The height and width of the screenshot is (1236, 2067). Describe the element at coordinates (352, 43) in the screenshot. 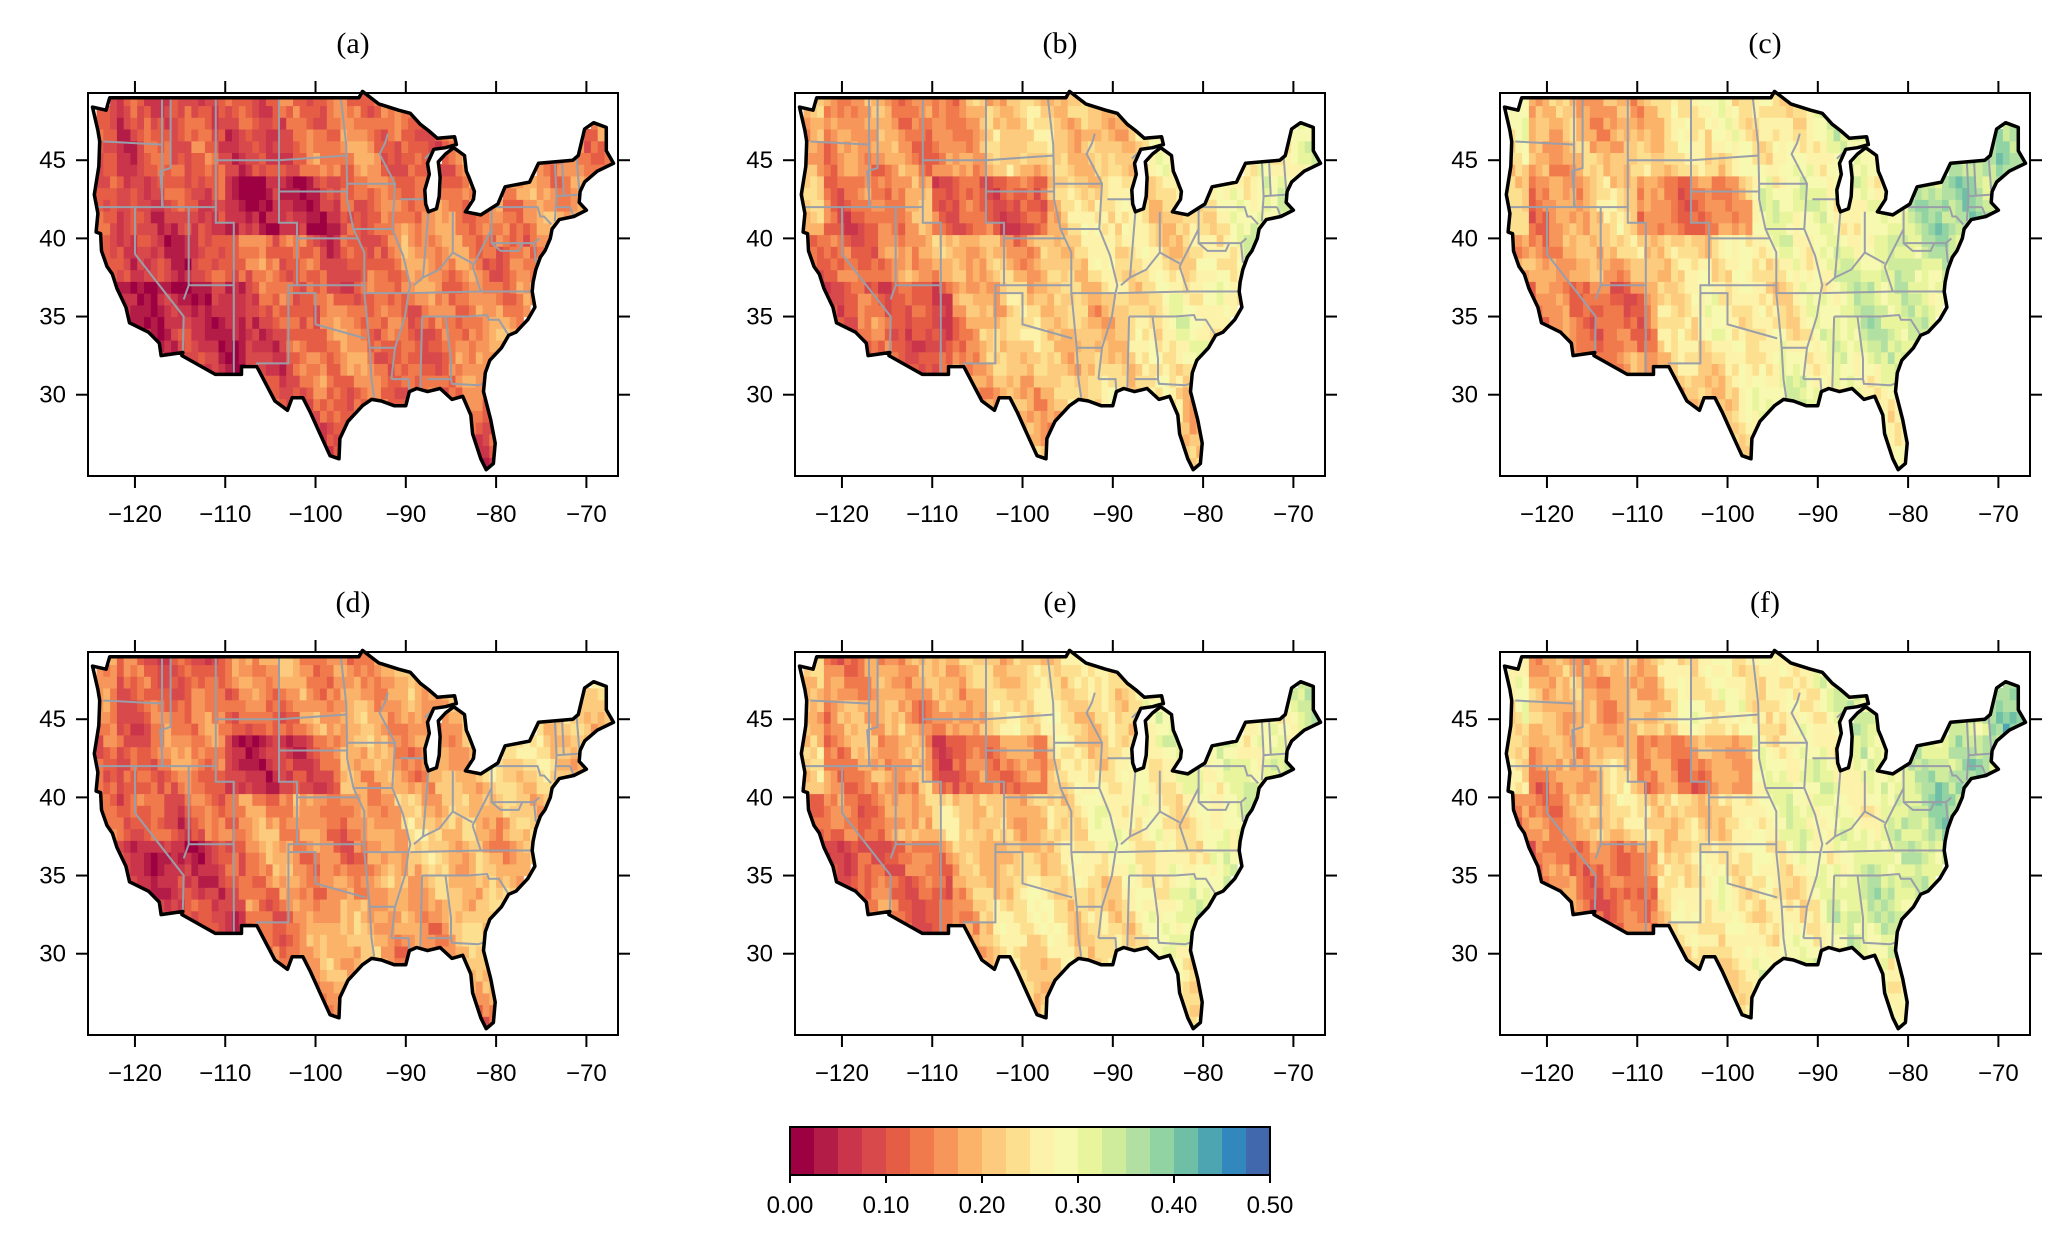

I see `panel-title-a: (a)` at that location.